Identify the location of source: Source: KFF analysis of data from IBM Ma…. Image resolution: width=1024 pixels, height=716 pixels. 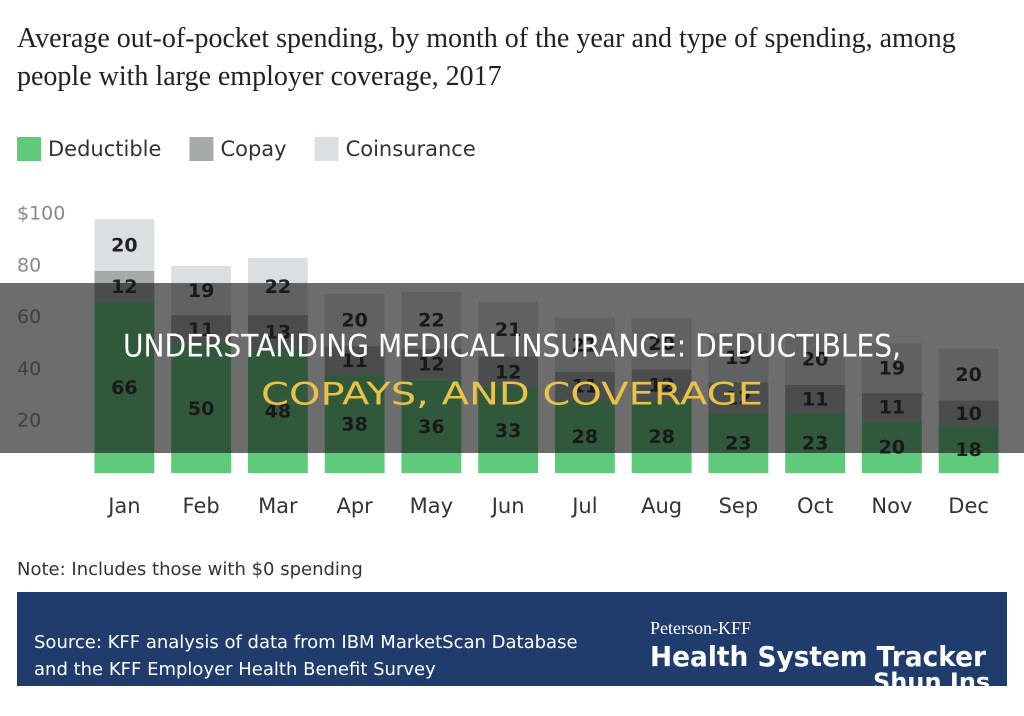
(306, 642).